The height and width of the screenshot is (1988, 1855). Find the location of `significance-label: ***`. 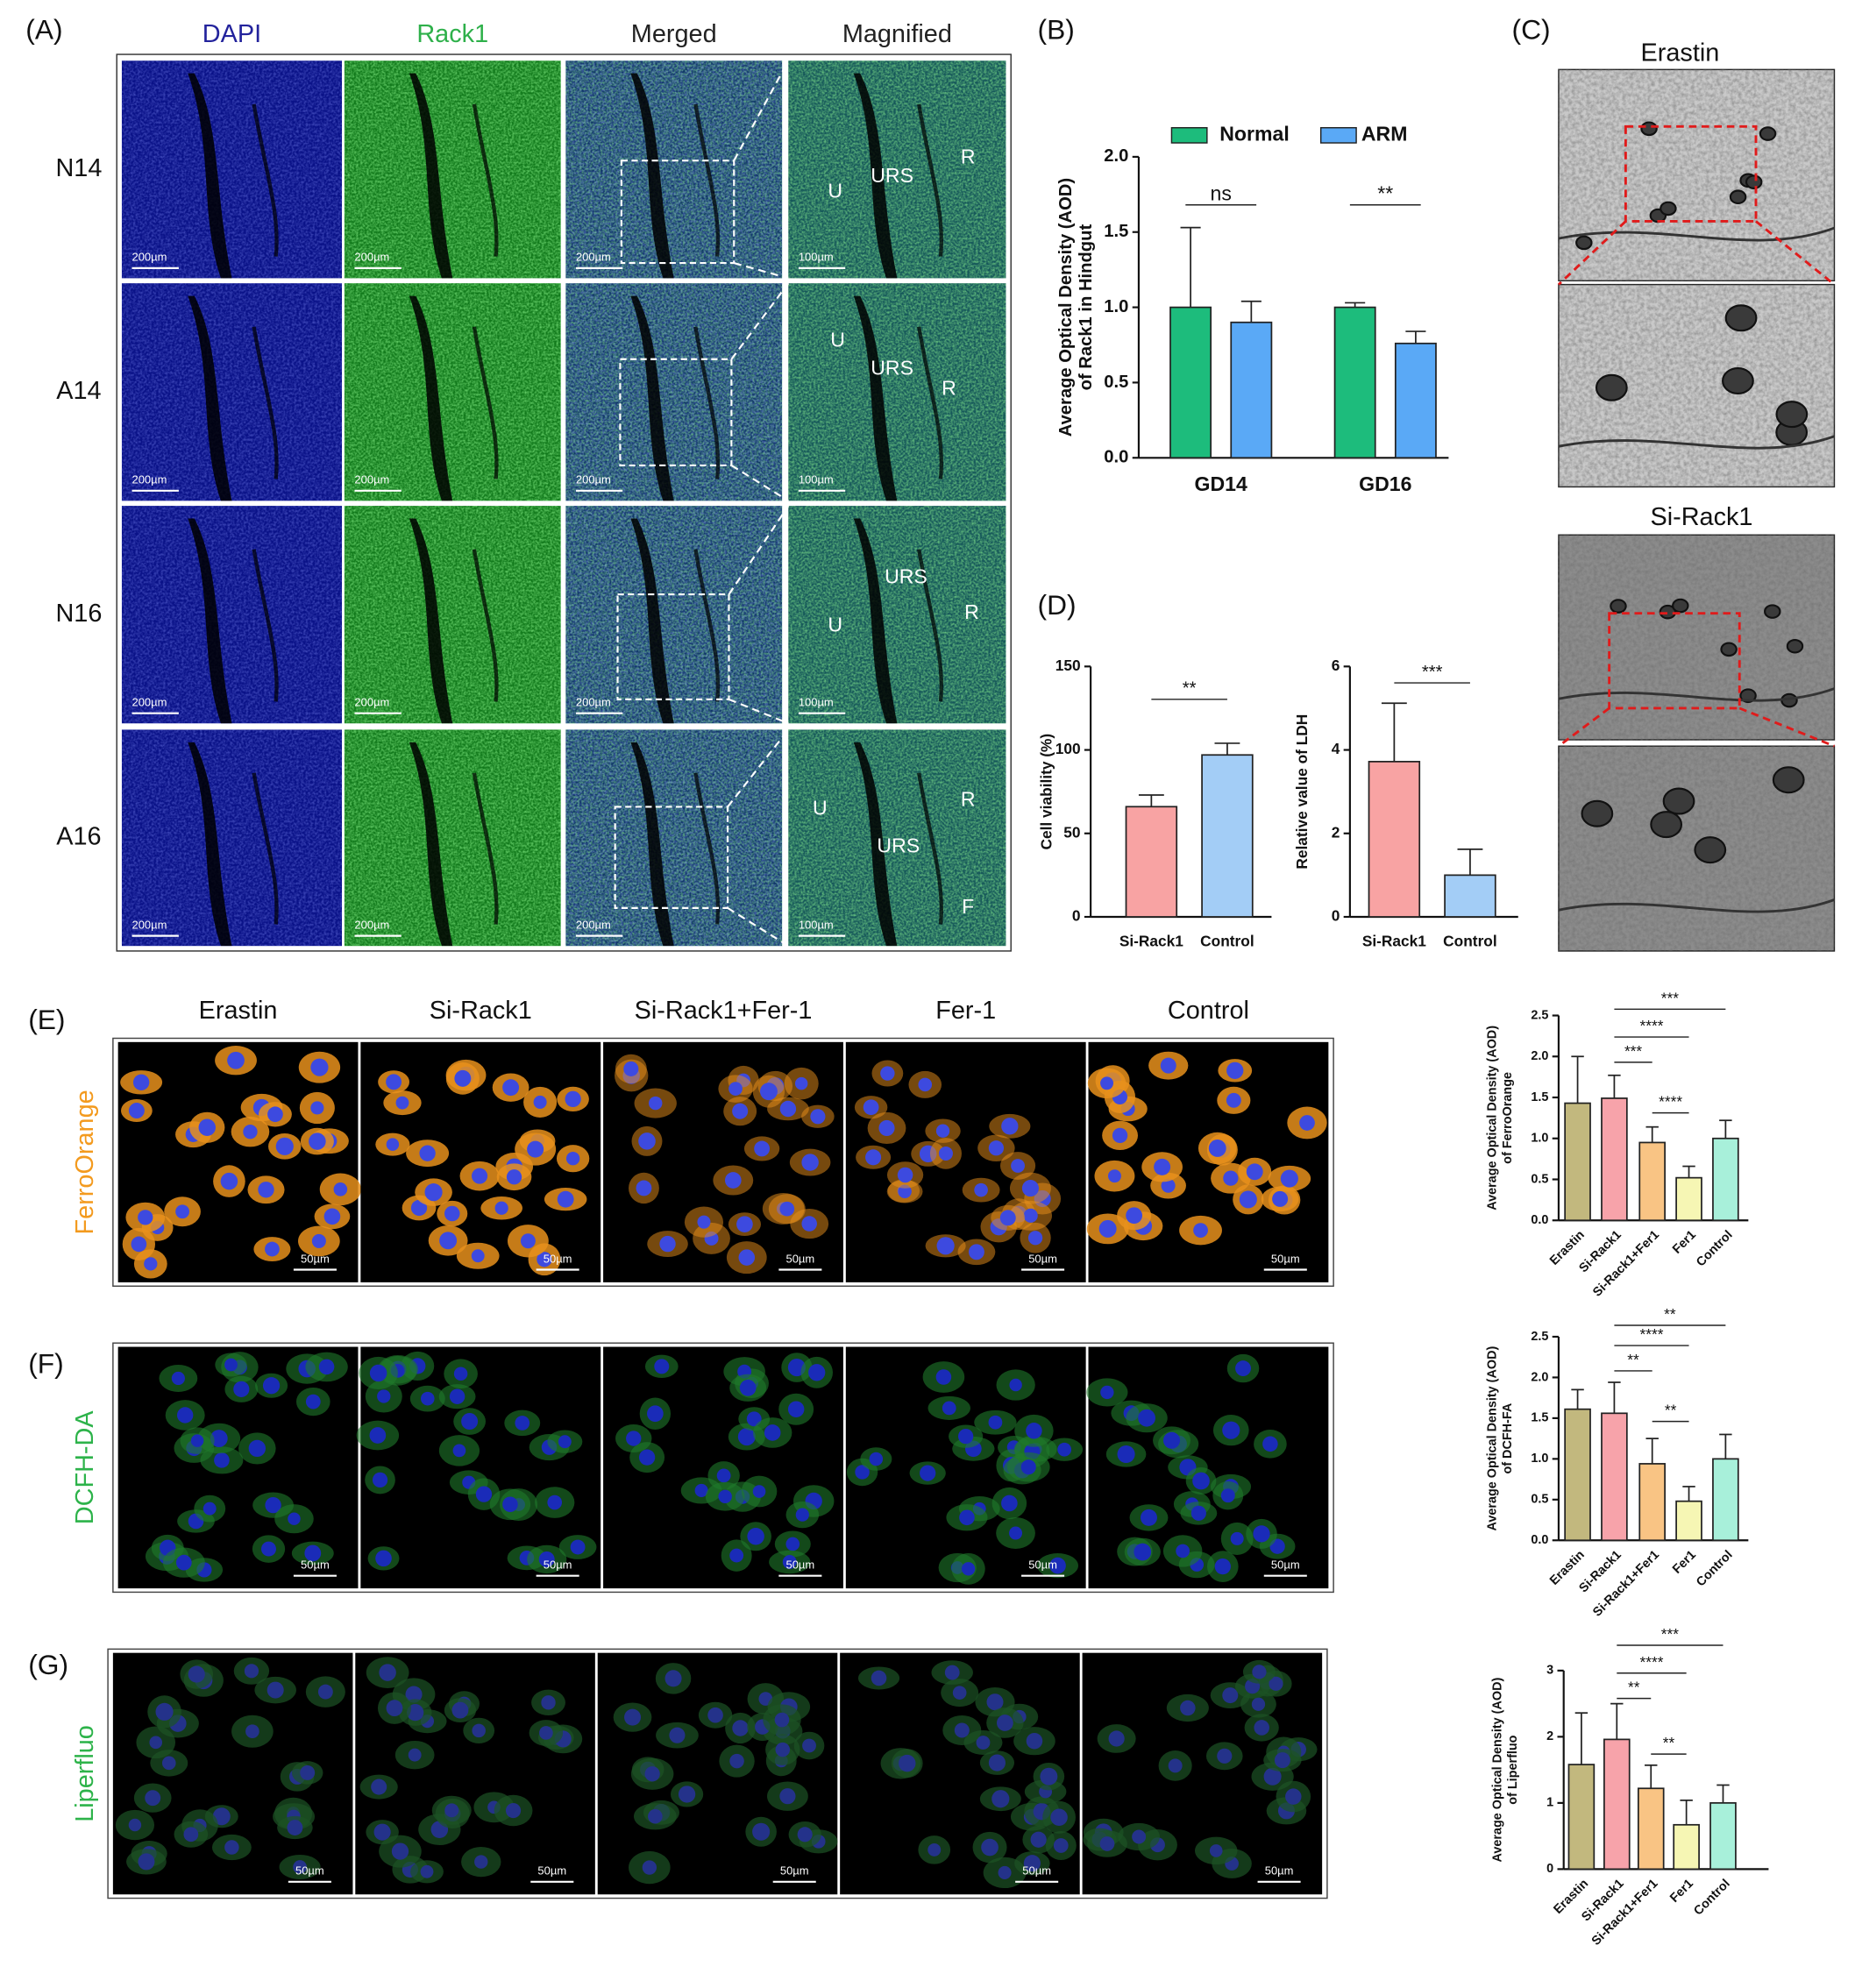

significance-label: *** is located at coordinates (1670, 997).